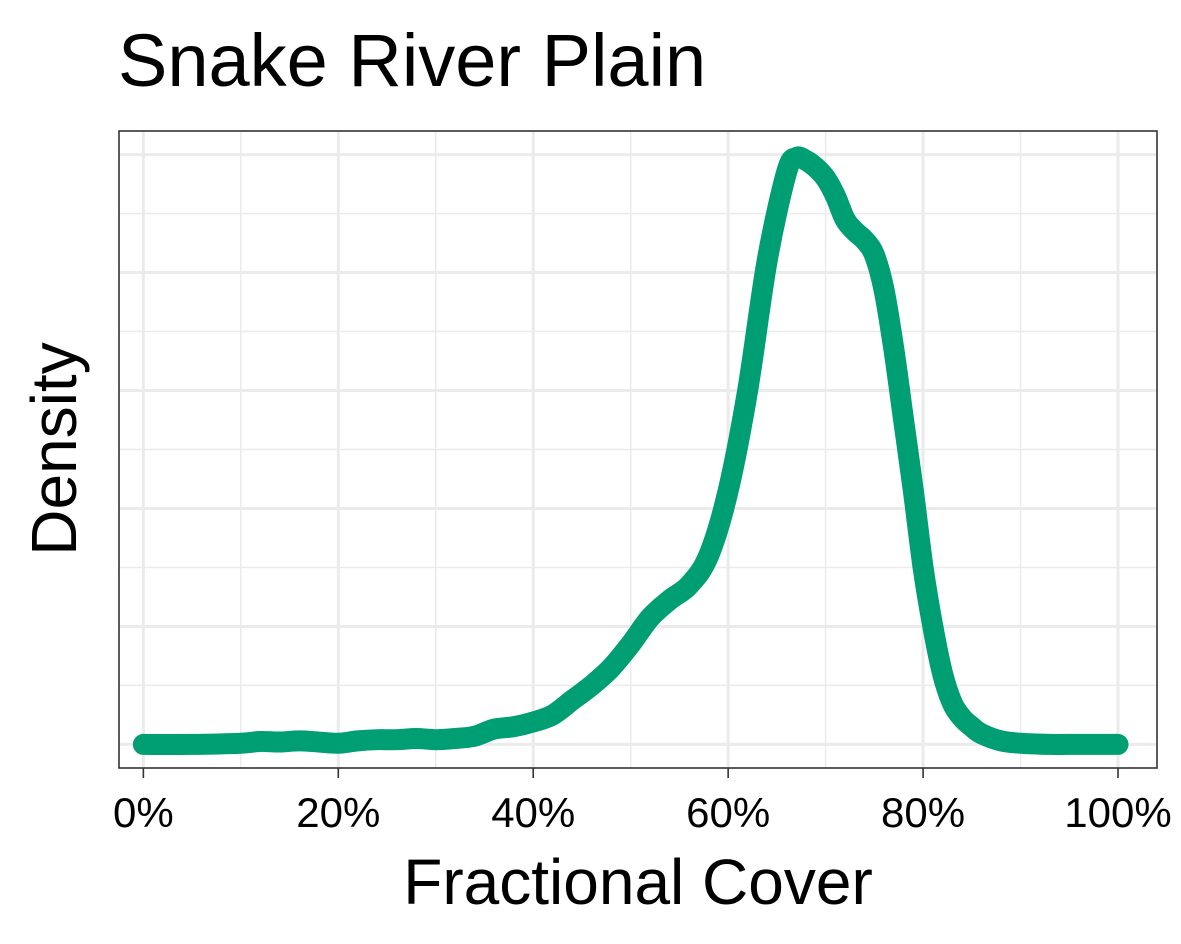  I want to click on x-tick-label: 40%, so click(533, 812).